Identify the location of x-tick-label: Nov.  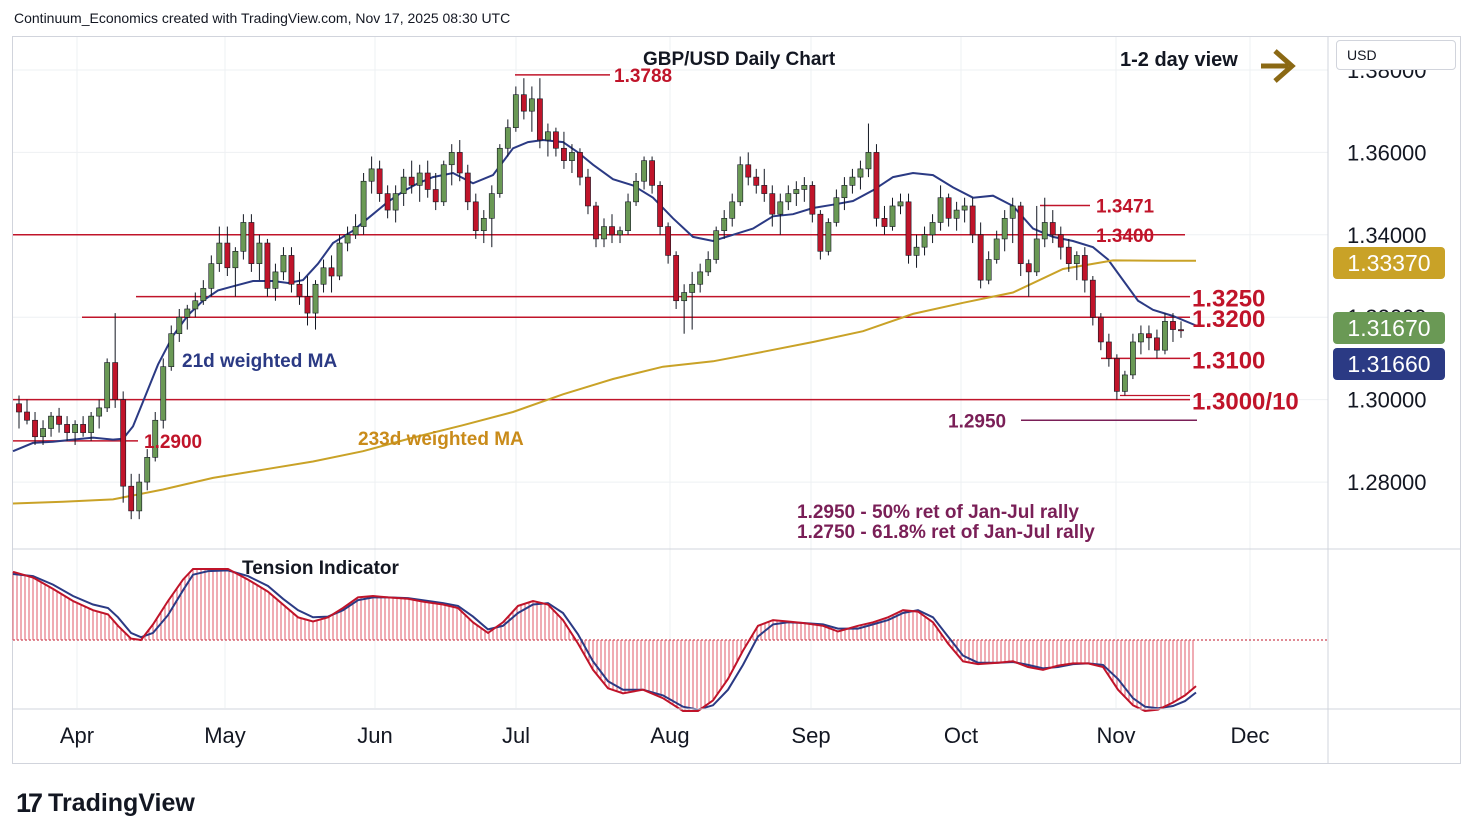
(1115, 735).